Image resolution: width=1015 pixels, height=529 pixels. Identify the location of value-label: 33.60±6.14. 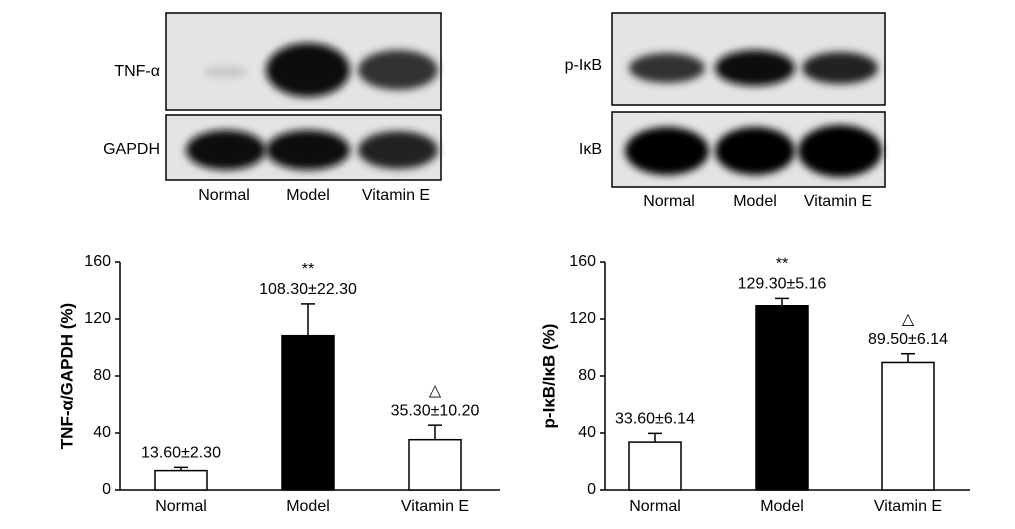
(655, 419).